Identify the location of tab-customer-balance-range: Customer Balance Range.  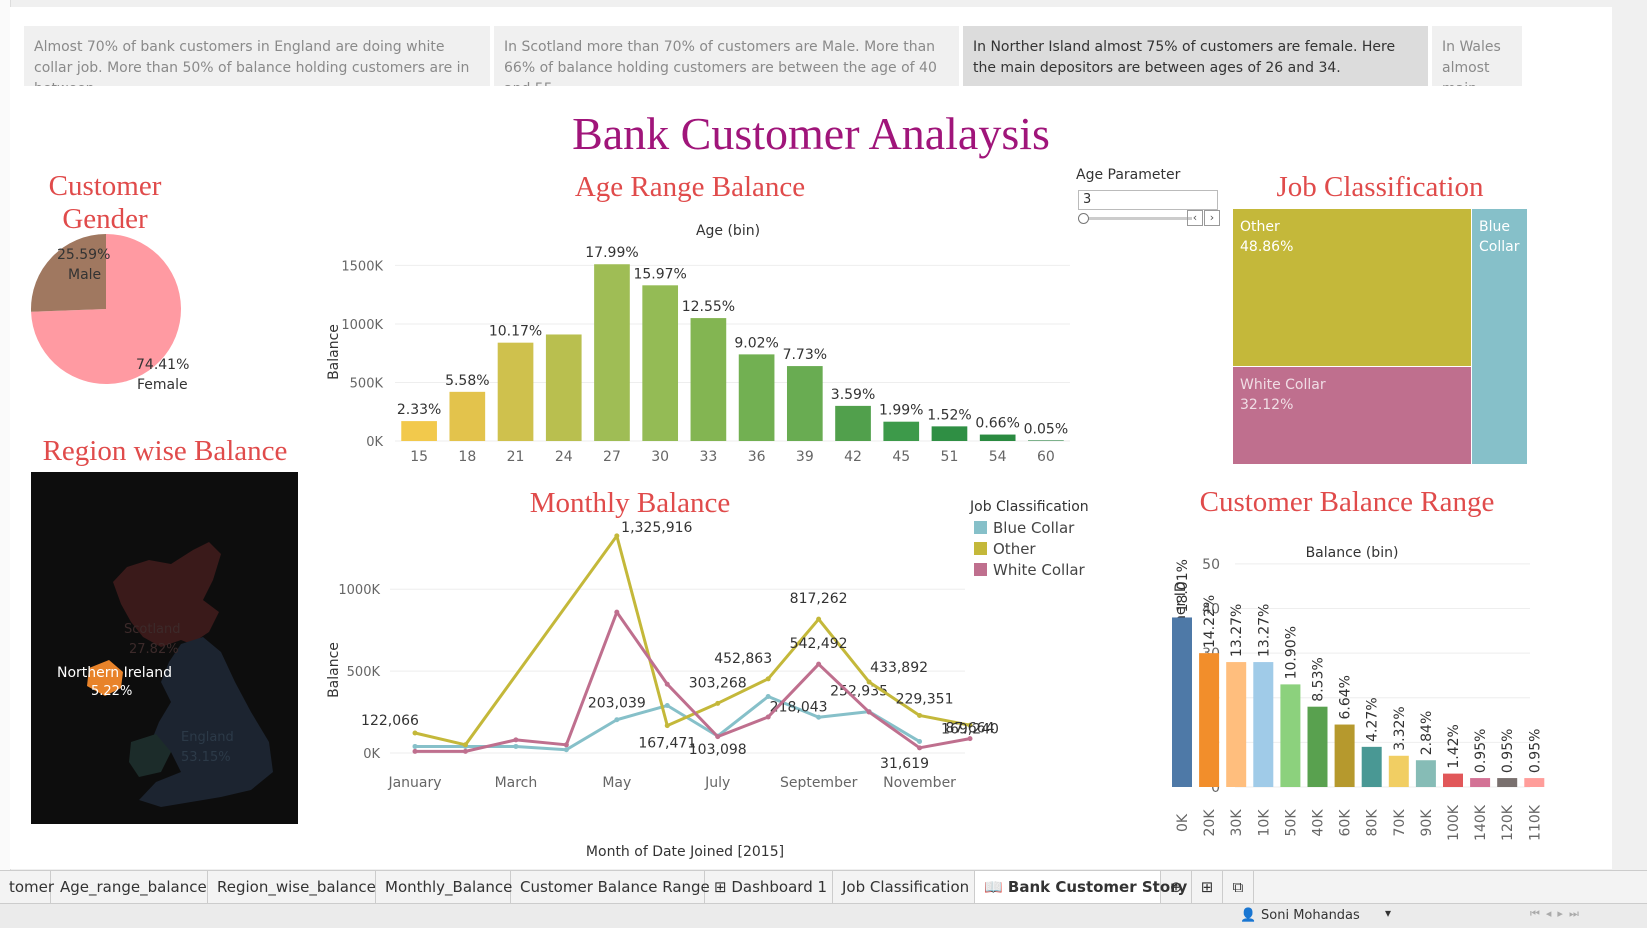
(610, 887).